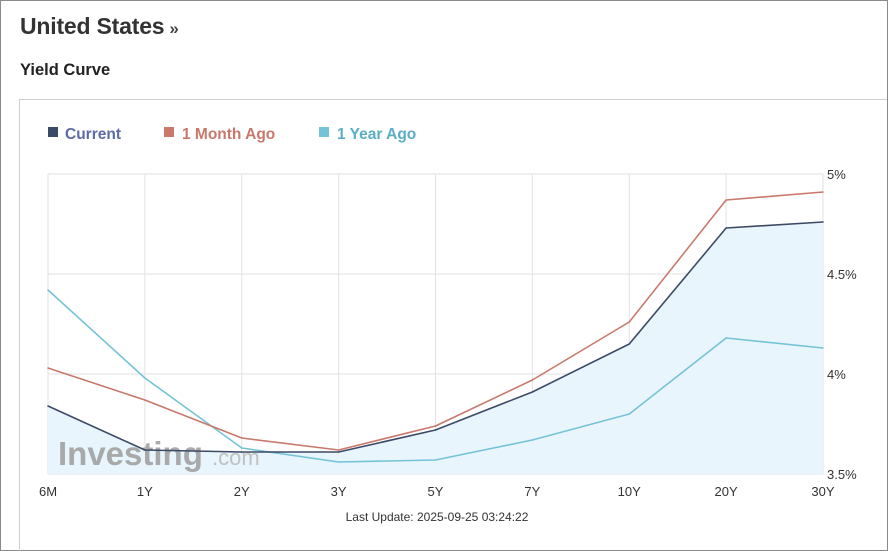  Describe the element at coordinates (376, 134) in the screenshot. I see `legend-label-year-ago: 1 Year Ago` at that location.